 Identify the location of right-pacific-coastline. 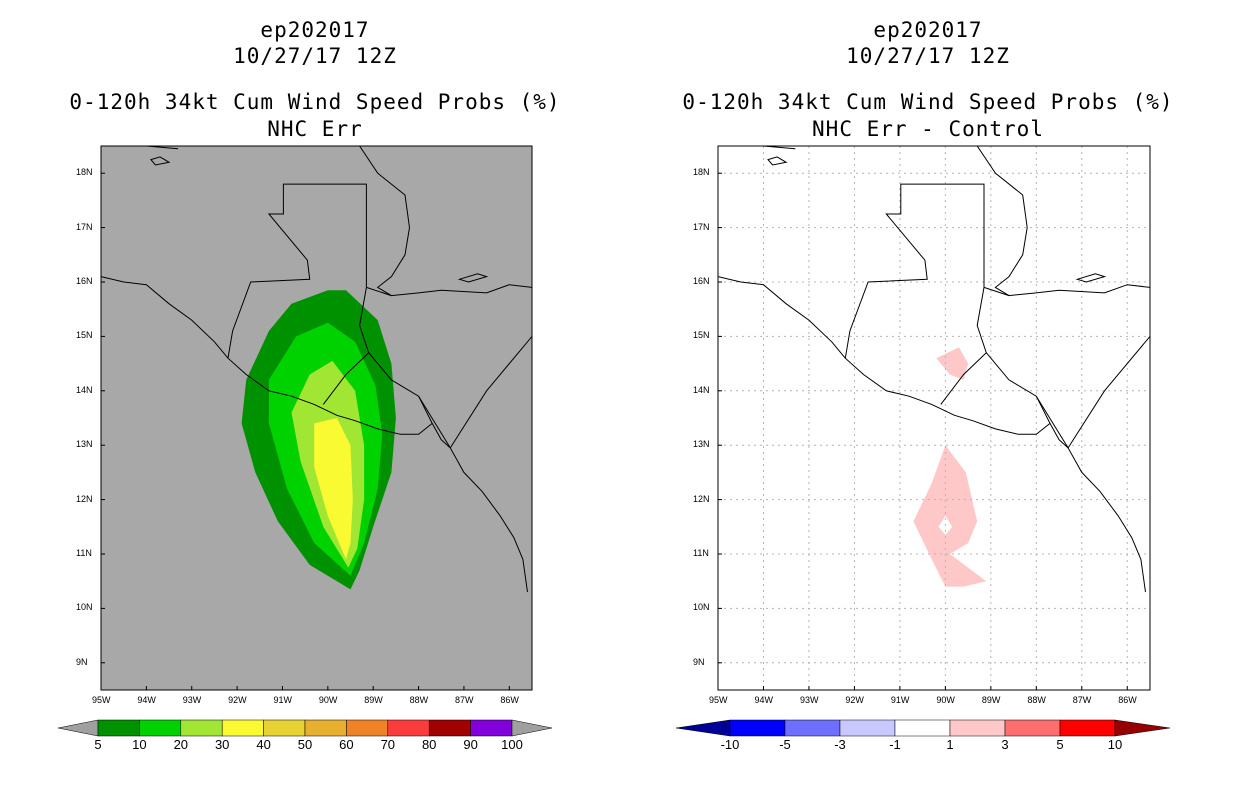
(932, 434).